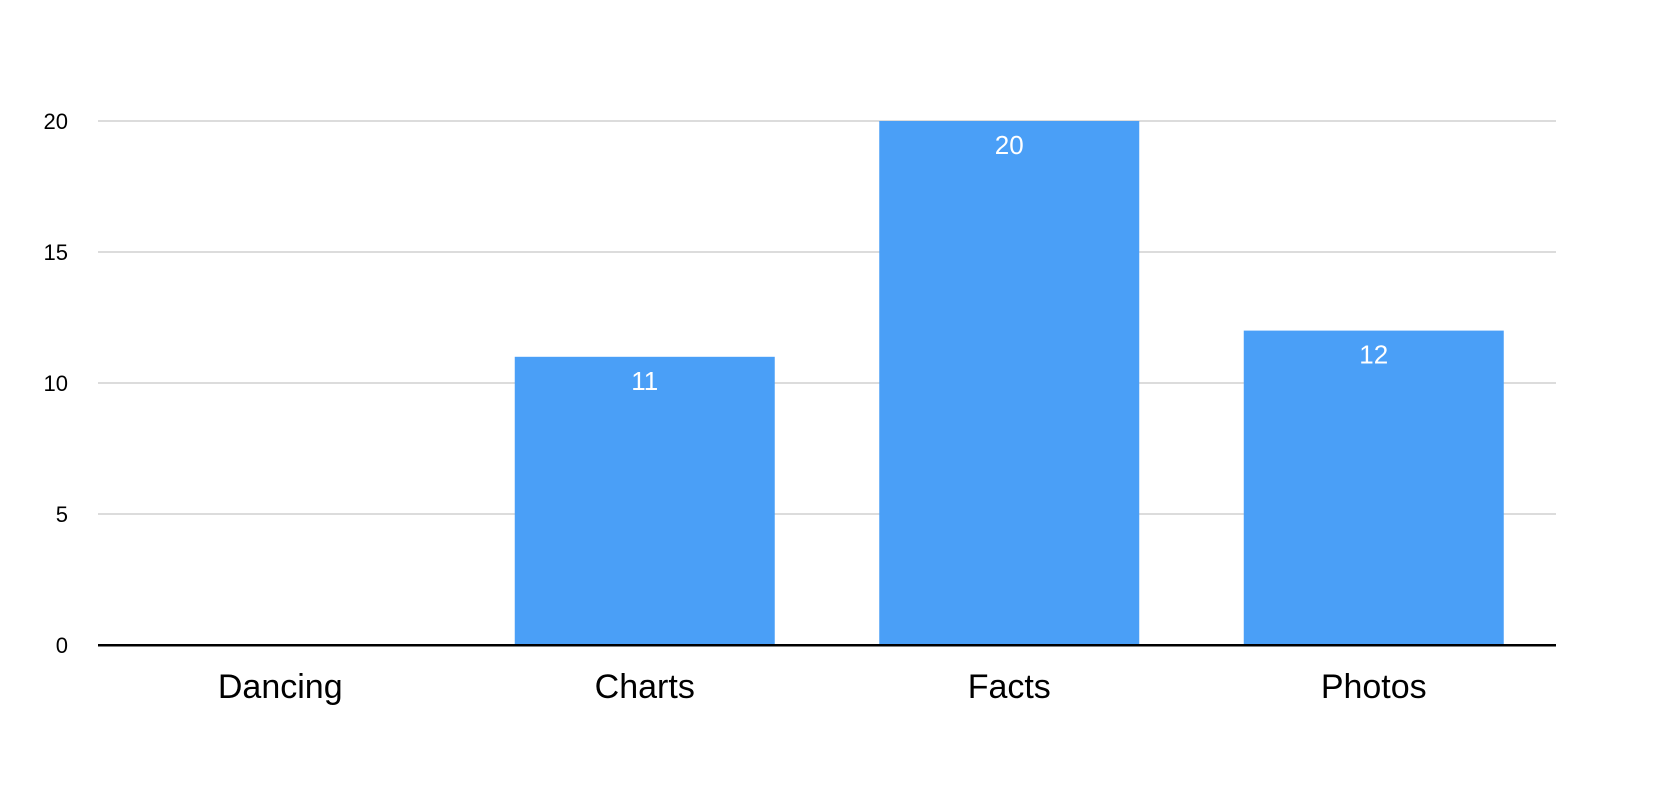 The image size is (1678, 806). Describe the element at coordinates (56, 252) in the screenshot. I see `y-tick-label: 15` at that location.